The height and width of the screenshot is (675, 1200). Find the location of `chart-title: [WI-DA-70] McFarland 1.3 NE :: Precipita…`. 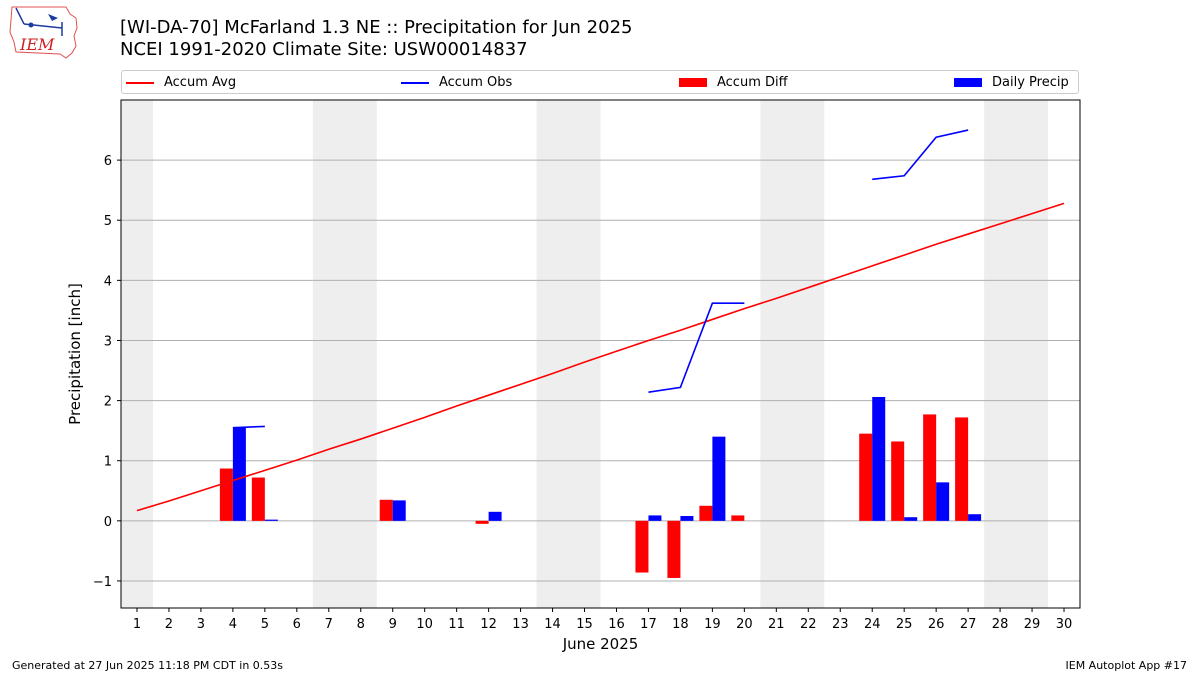

chart-title: [WI-DA-70] McFarland 1.3 NE :: Precipita… is located at coordinates (376, 27).